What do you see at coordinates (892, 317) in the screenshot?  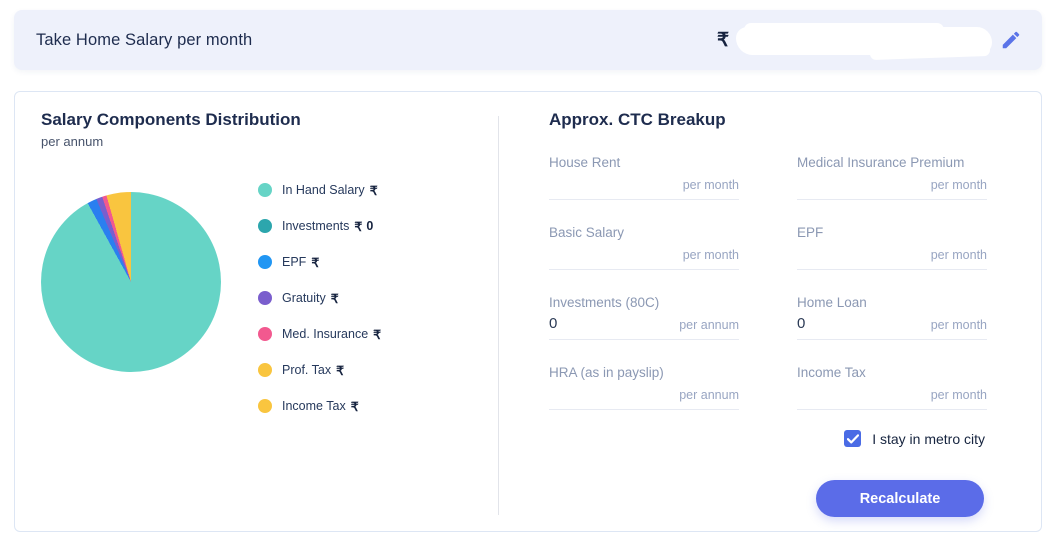 I see `field-home-loan: Home Loan 0 per month` at bounding box center [892, 317].